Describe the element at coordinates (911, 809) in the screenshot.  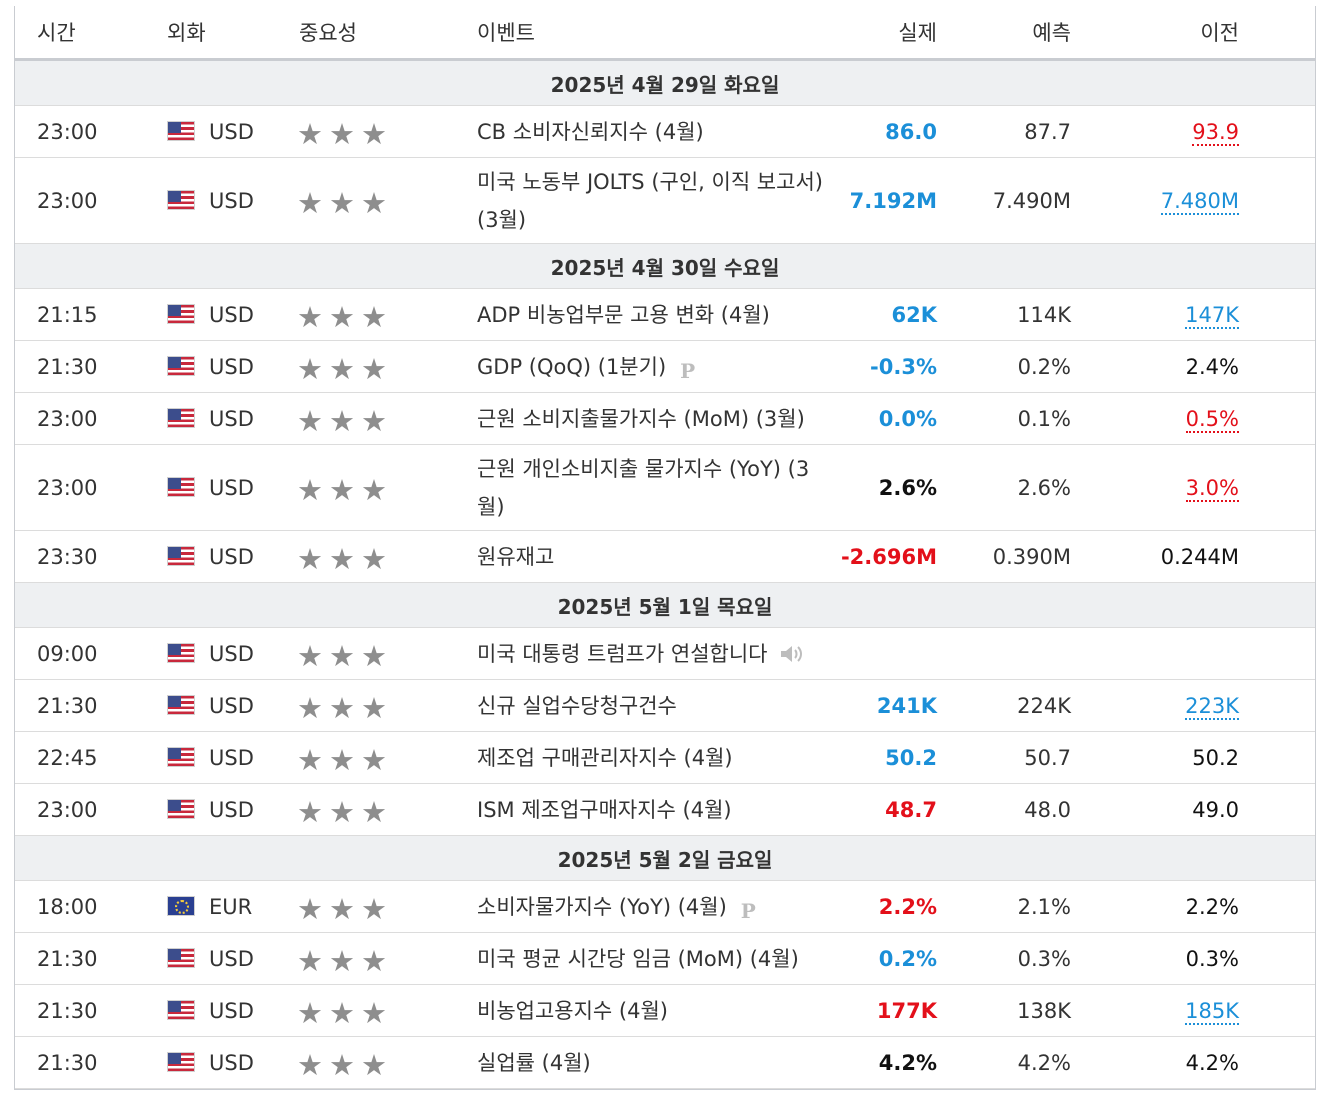
I see `event-actual: 48.7` at that location.